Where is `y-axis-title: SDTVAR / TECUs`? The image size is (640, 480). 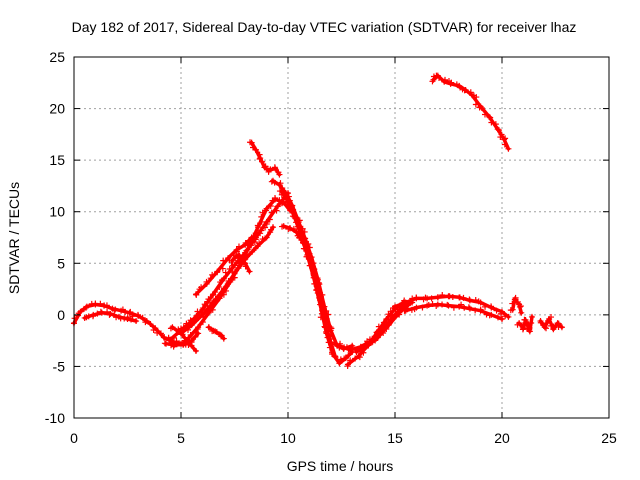
y-axis-title: SDTVAR / TECUs is located at coordinates (14, 238).